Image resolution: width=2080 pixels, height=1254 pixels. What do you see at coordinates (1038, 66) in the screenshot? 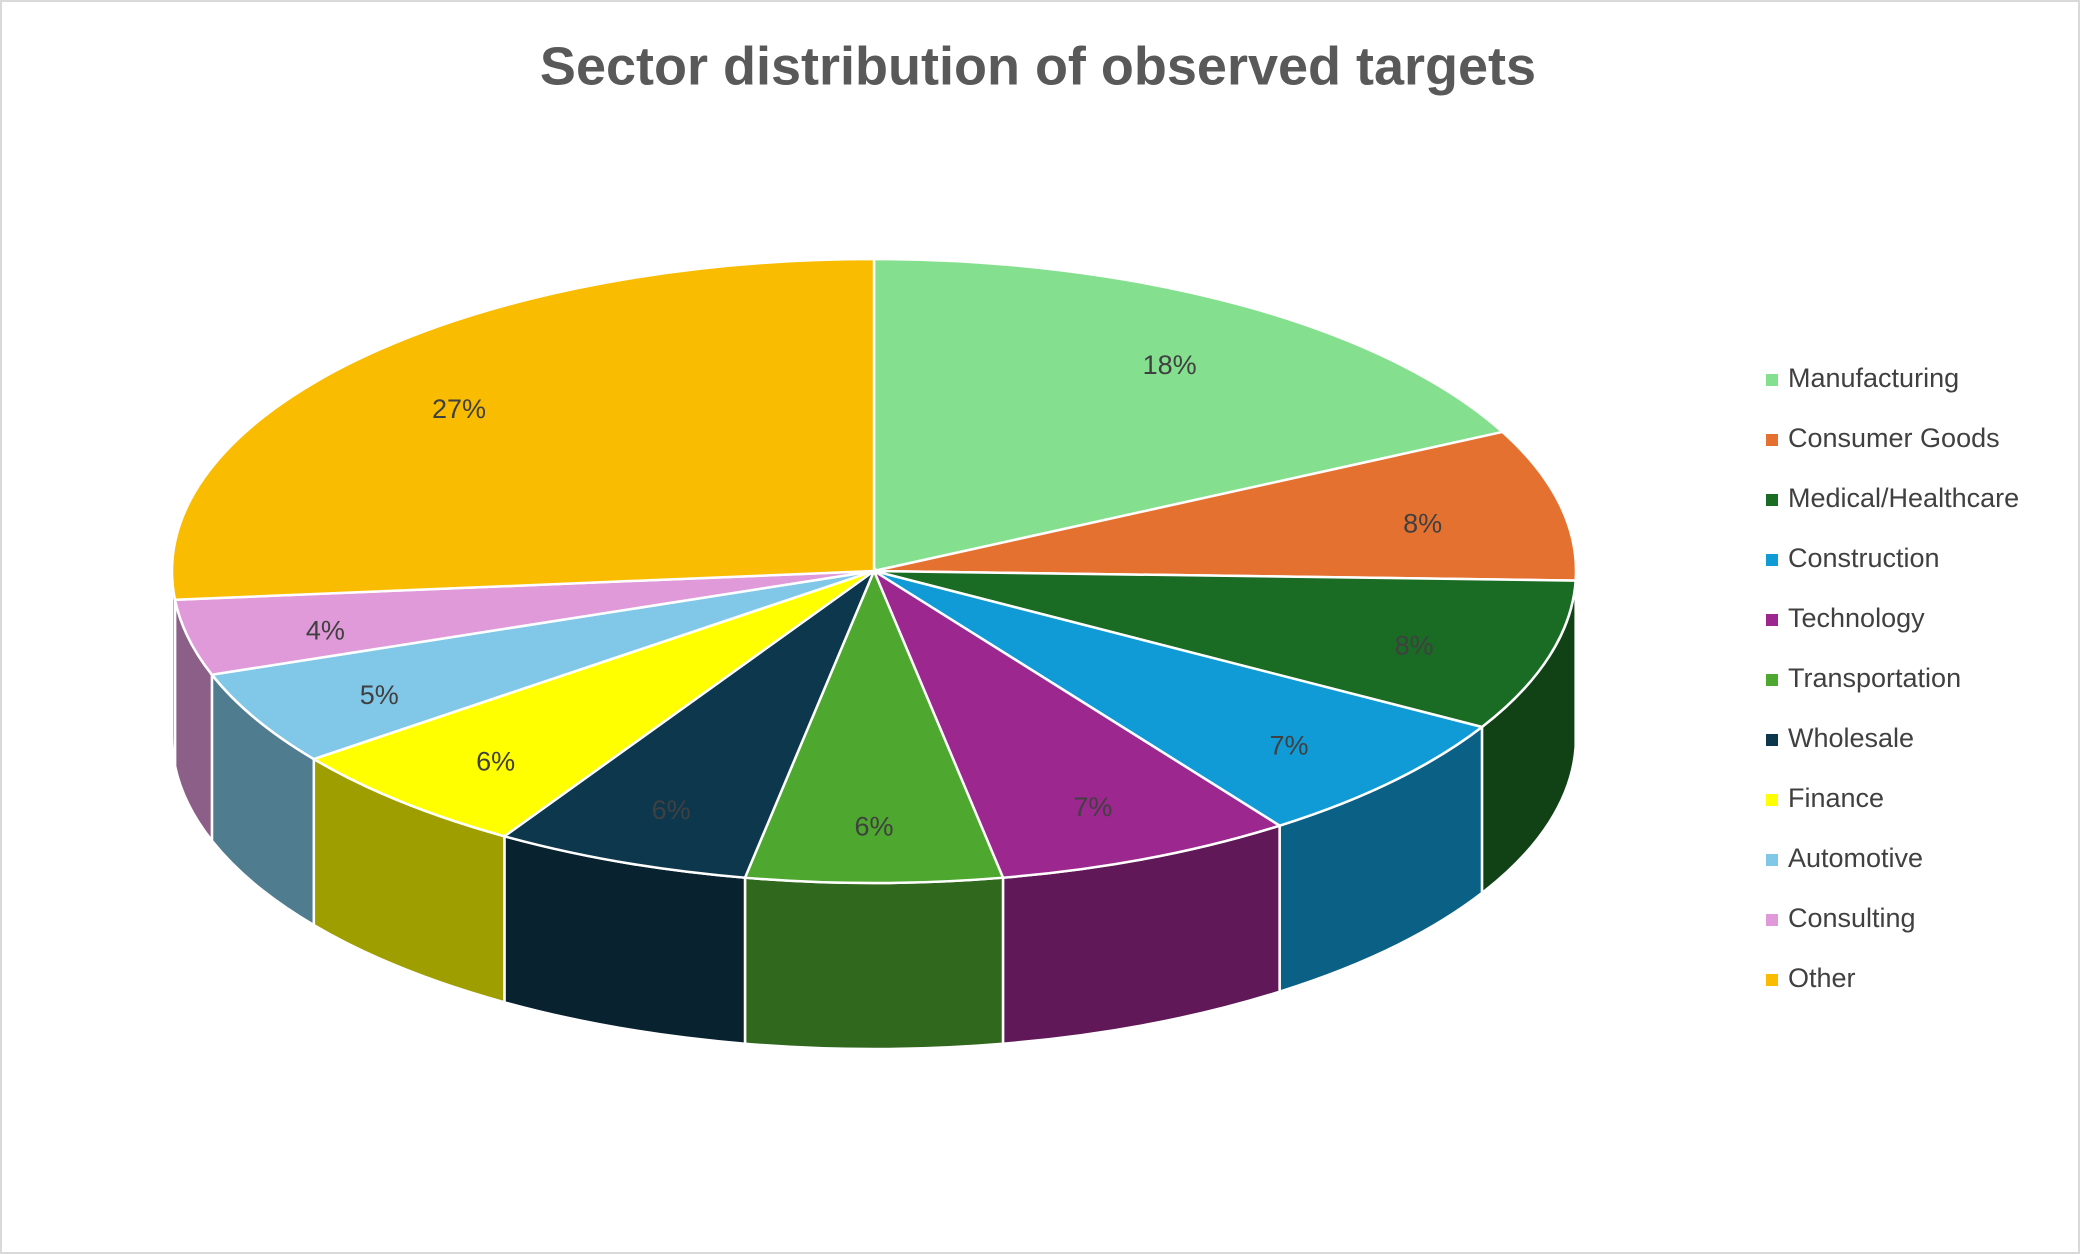
I see `chart-title: Sector distribution of observed targets` at bounding box center [1038, 66].